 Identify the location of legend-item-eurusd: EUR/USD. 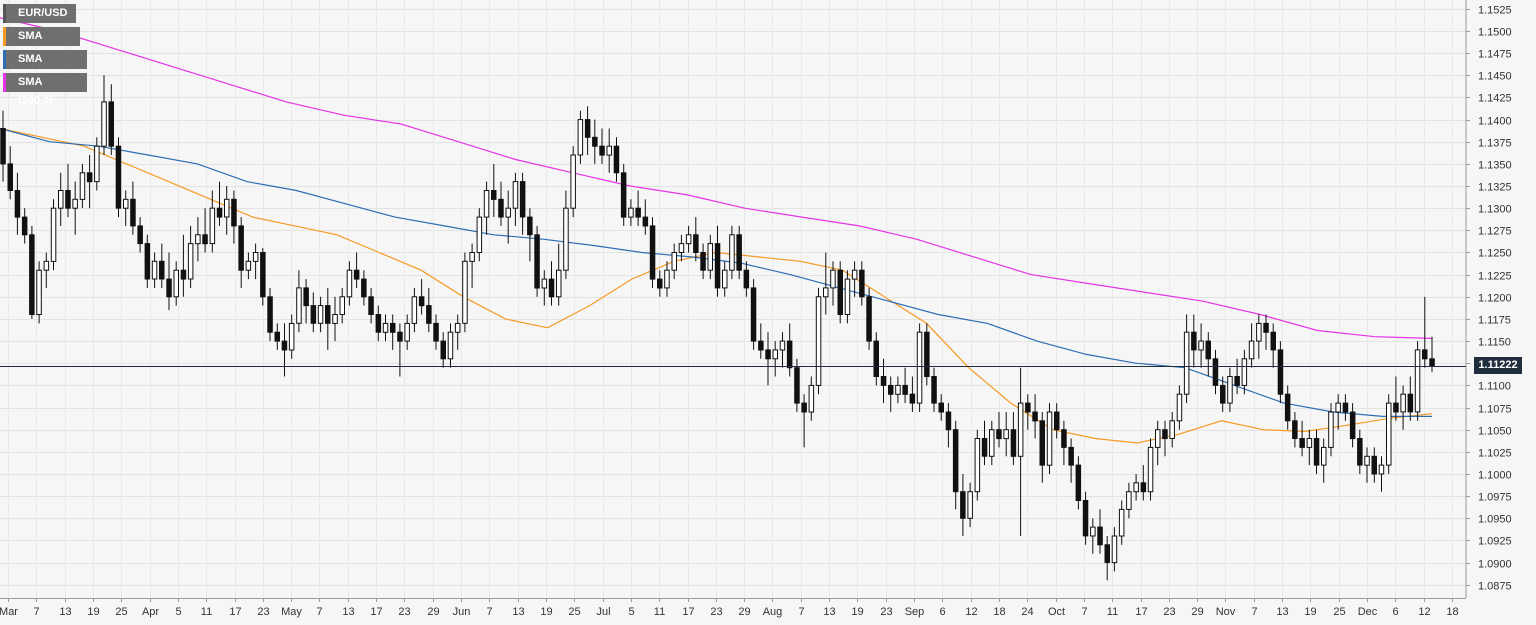
(39, 13).